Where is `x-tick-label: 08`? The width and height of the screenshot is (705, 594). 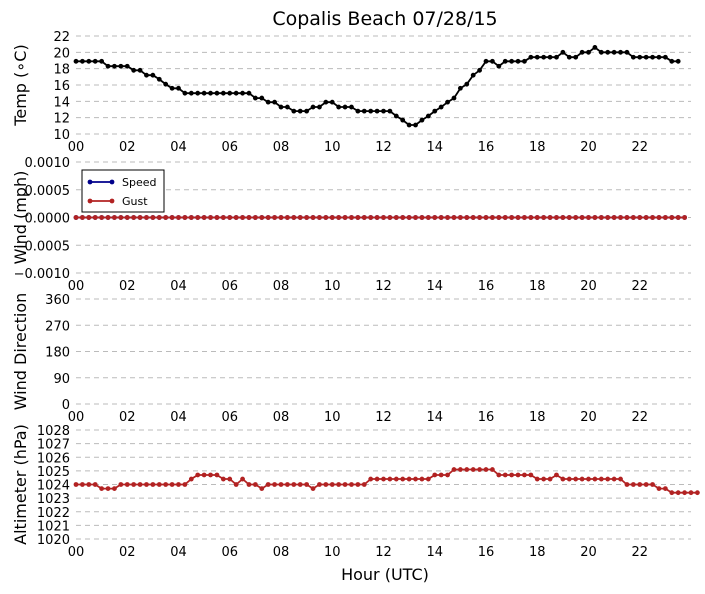 x-tick-label: 08 is located at coordinates (281, 147).